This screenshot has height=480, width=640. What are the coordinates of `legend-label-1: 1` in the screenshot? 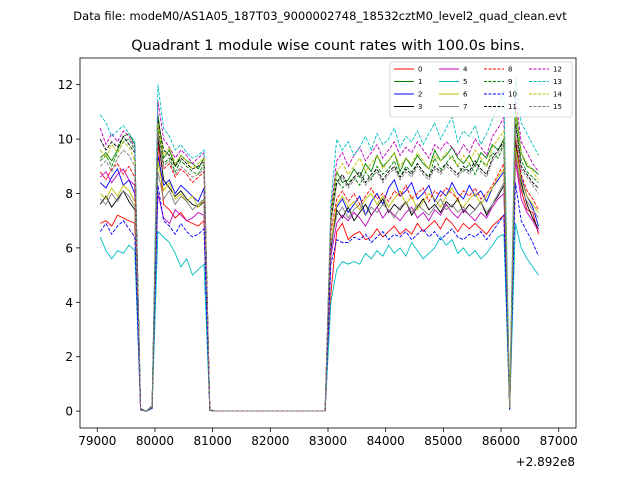 It's located at (420, 82).